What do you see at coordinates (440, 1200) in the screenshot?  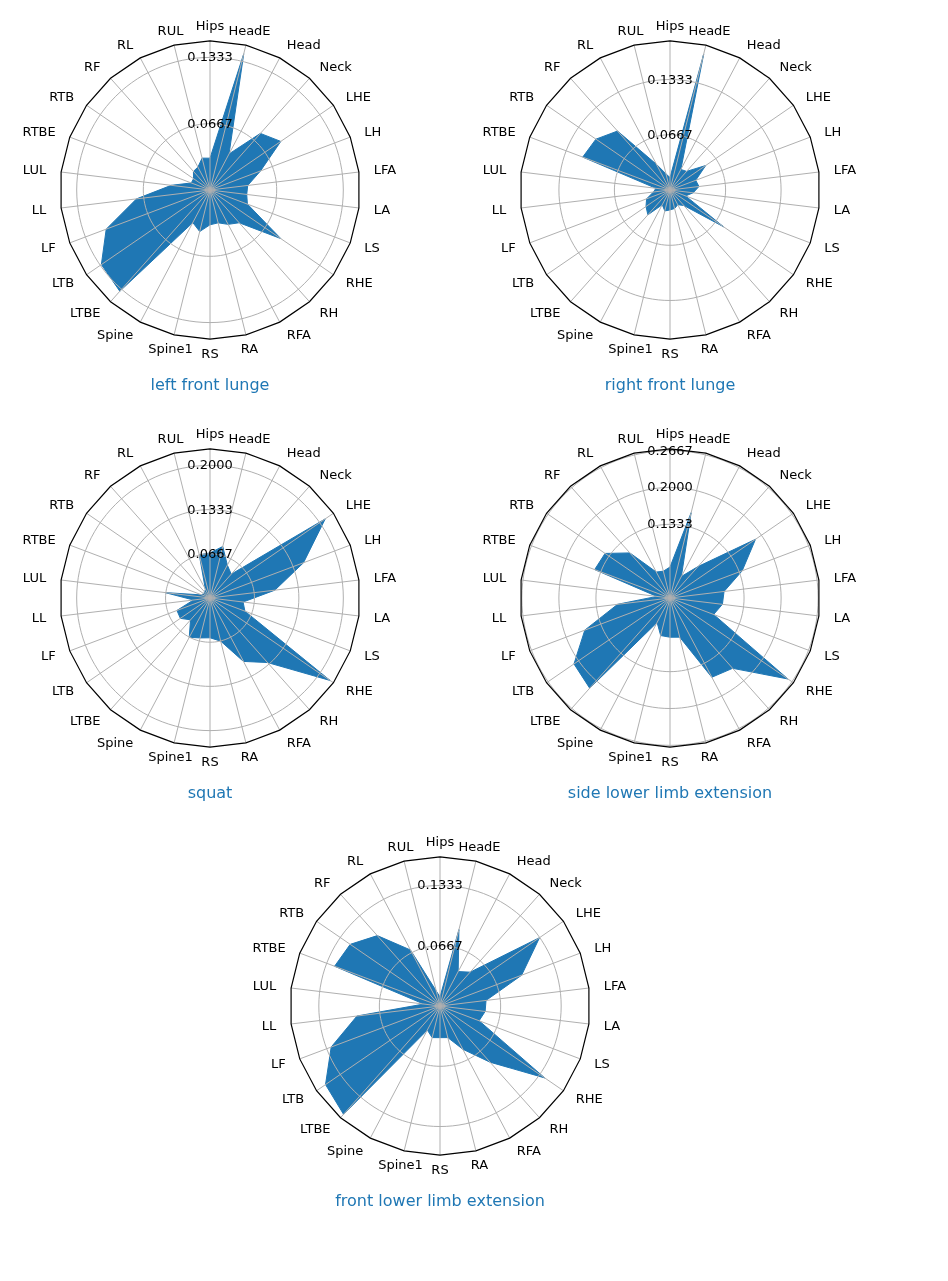 I see `text: front lower limb extension` at bounding box center [440, 1200].